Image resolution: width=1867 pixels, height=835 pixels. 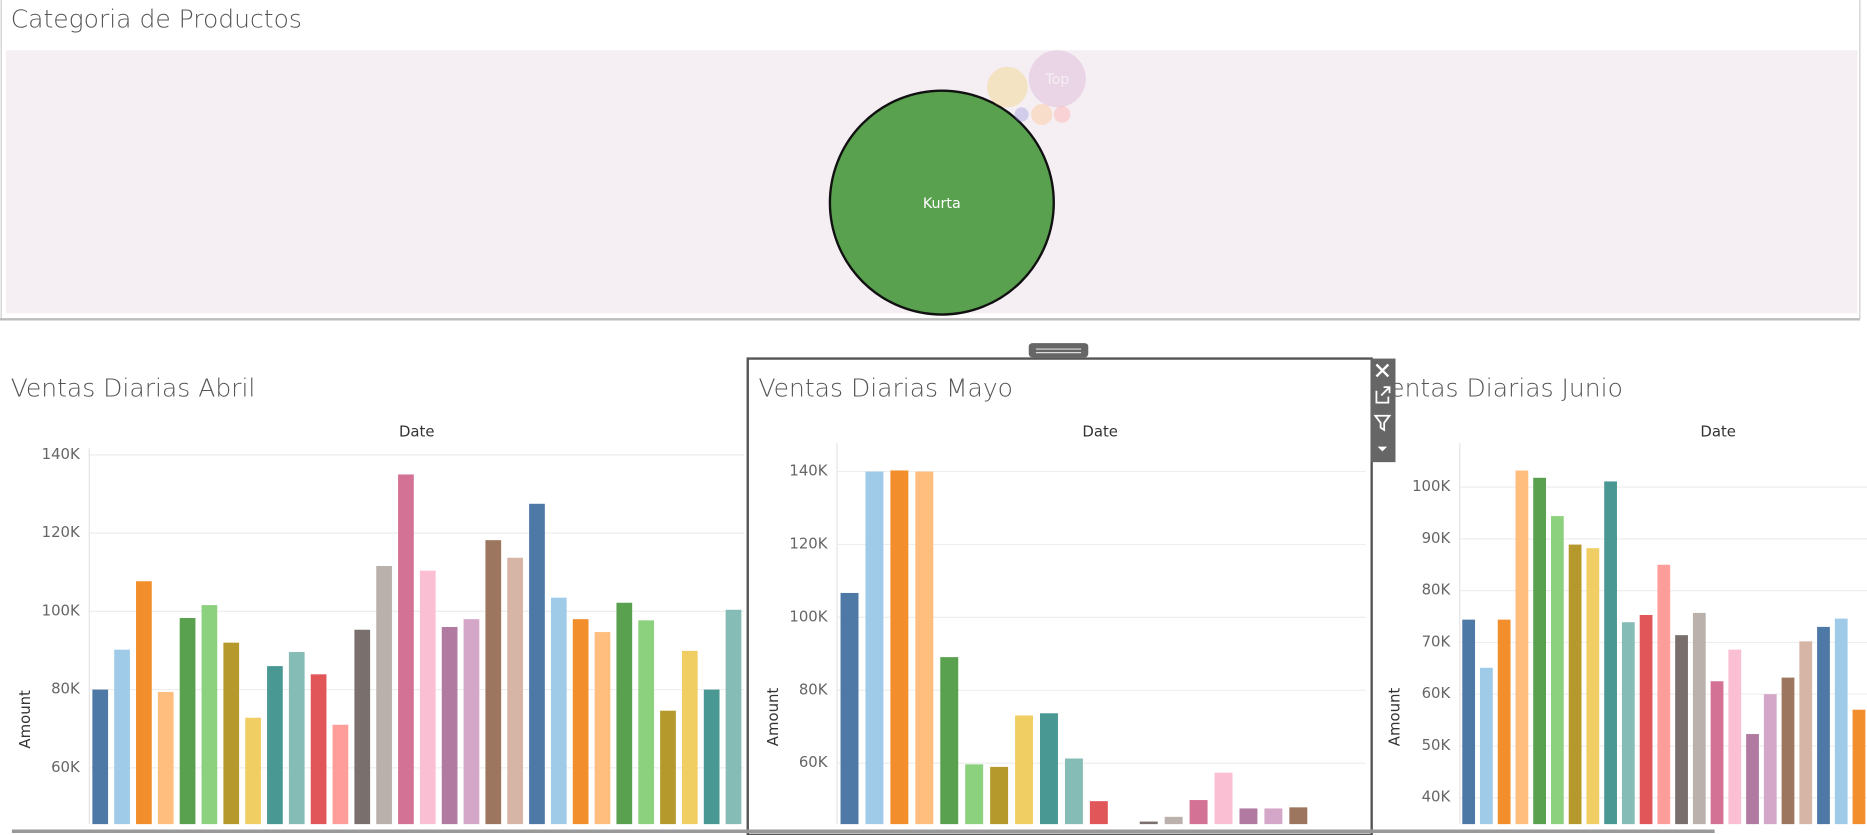 I want to click on y-tick-label: 90K, so click(x=1437, y=538).